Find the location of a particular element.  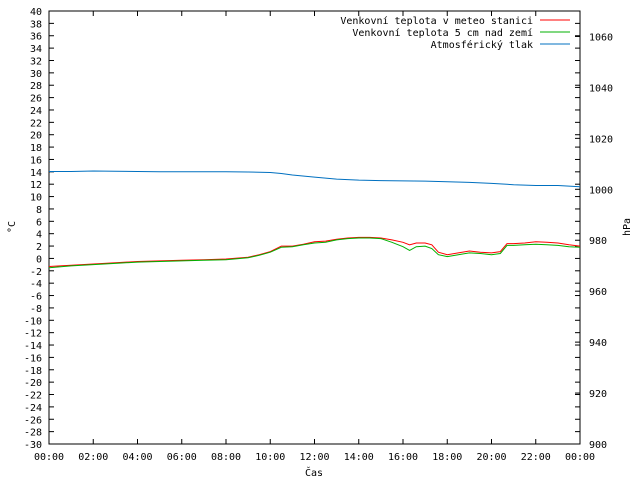

x-tick-label: 04:00 is located at coordinates (137, 457).